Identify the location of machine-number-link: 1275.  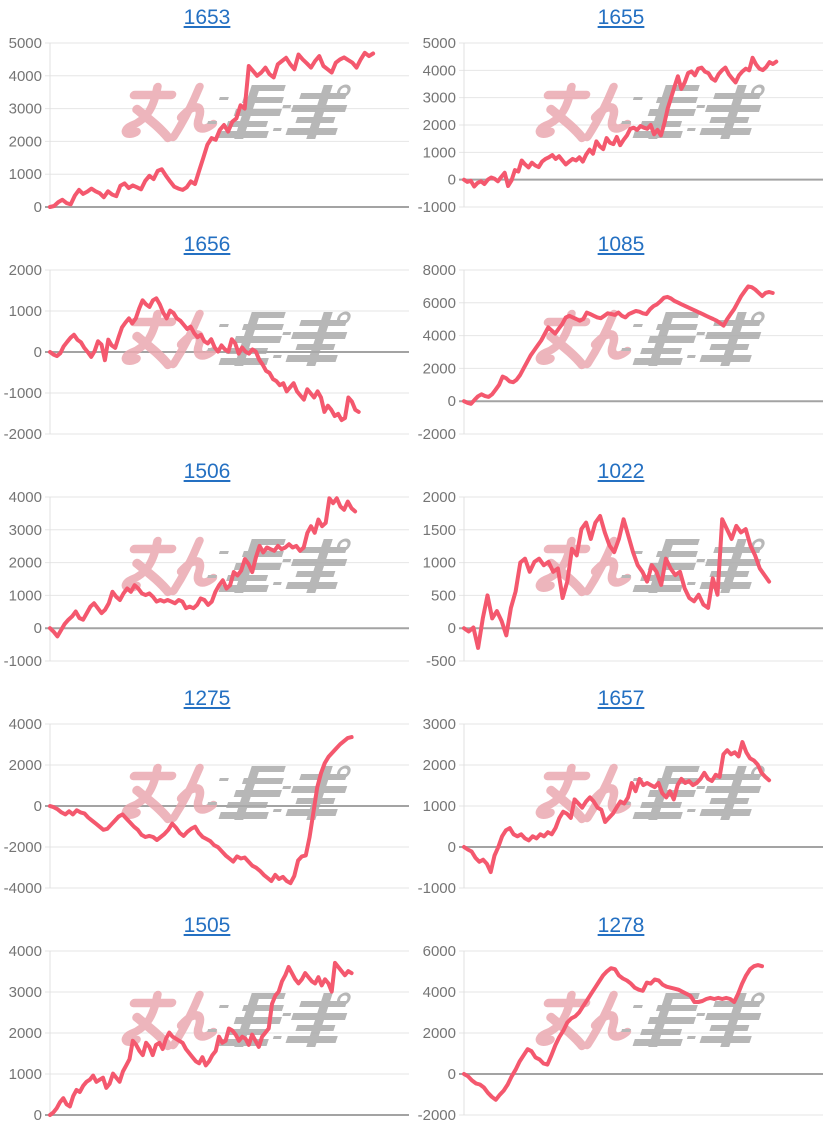
(207, 698).